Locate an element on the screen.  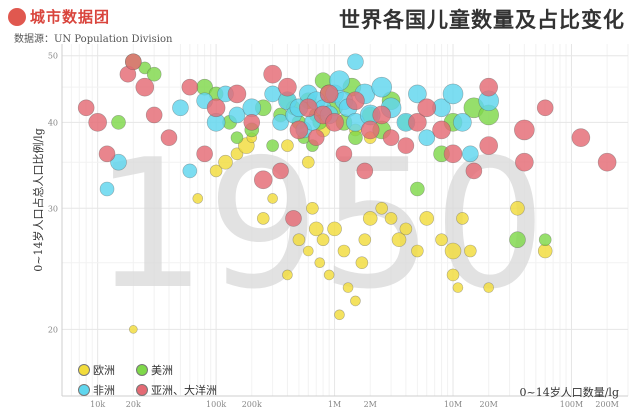
y-tick-label: 50 is located at coordinates (53, 56).